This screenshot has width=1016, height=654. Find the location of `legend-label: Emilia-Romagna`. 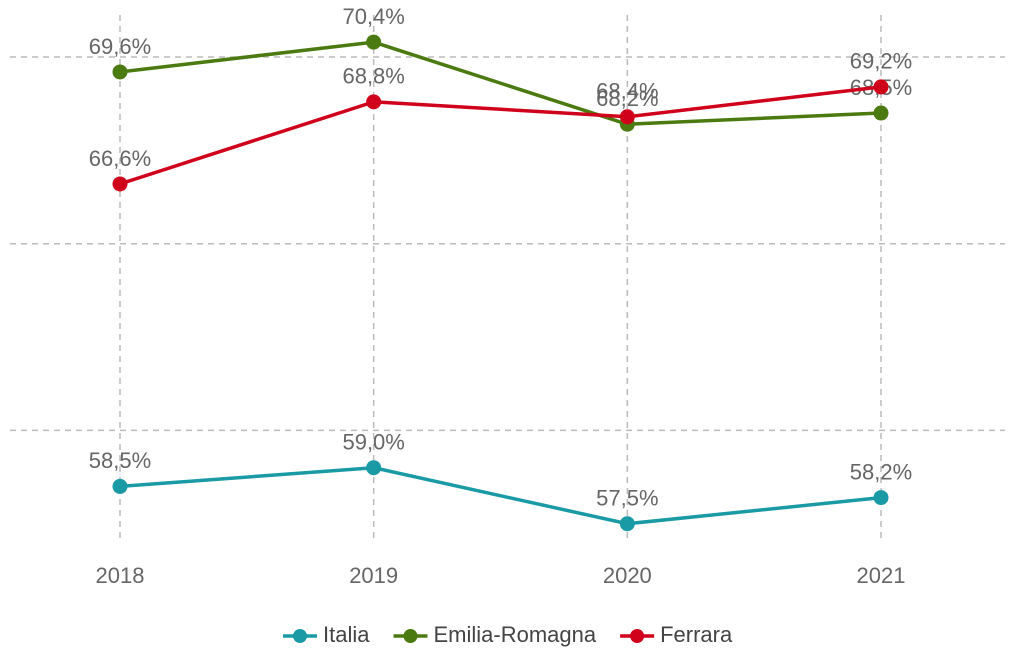

legend-label: Emilia-Romagna is located at coordinates (514, 634).